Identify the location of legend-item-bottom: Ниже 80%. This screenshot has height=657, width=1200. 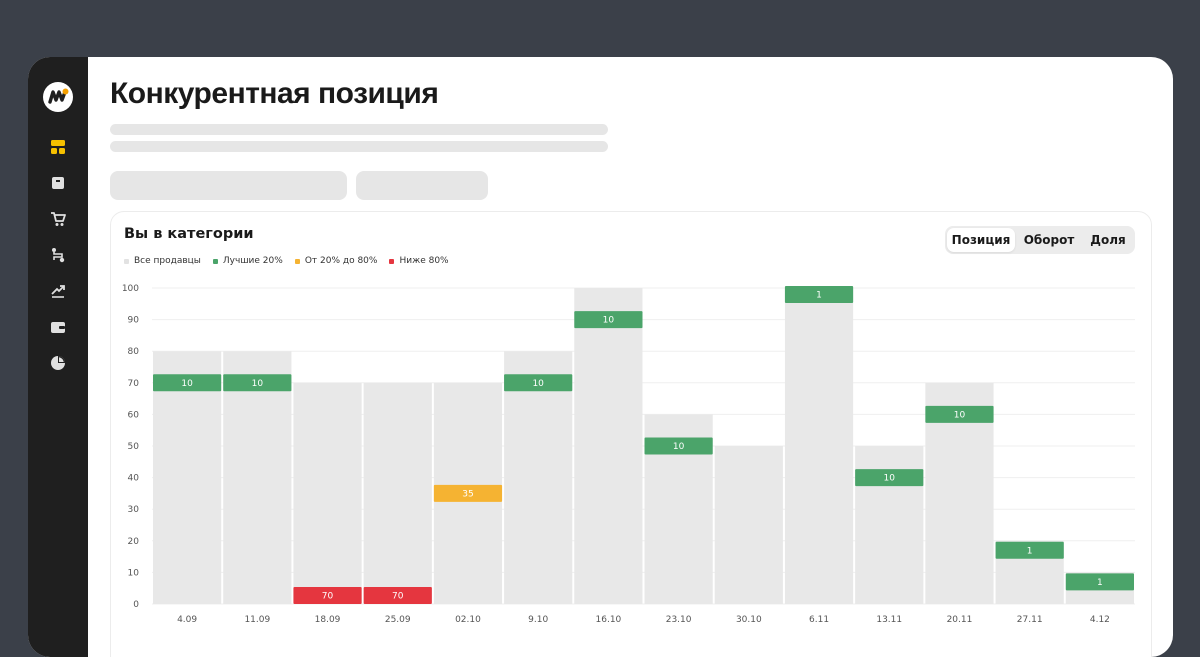
(419, 261).